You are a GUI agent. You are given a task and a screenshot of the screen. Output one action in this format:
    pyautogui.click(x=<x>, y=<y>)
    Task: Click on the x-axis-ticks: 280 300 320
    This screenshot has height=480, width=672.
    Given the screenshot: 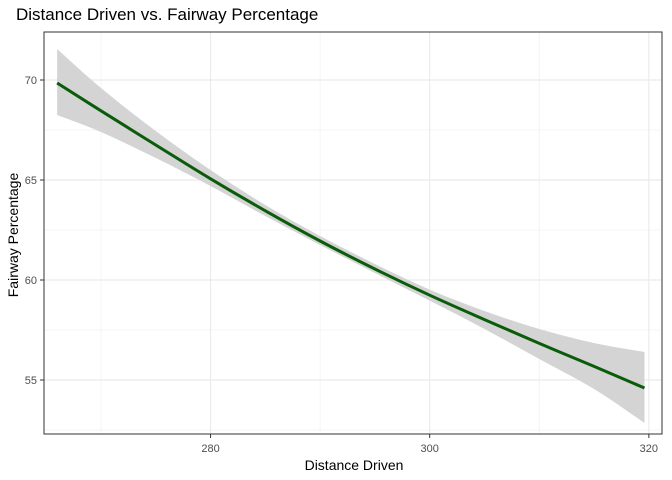 What is the action you would take?
    pyautogui.click(x=429, y=444)
    